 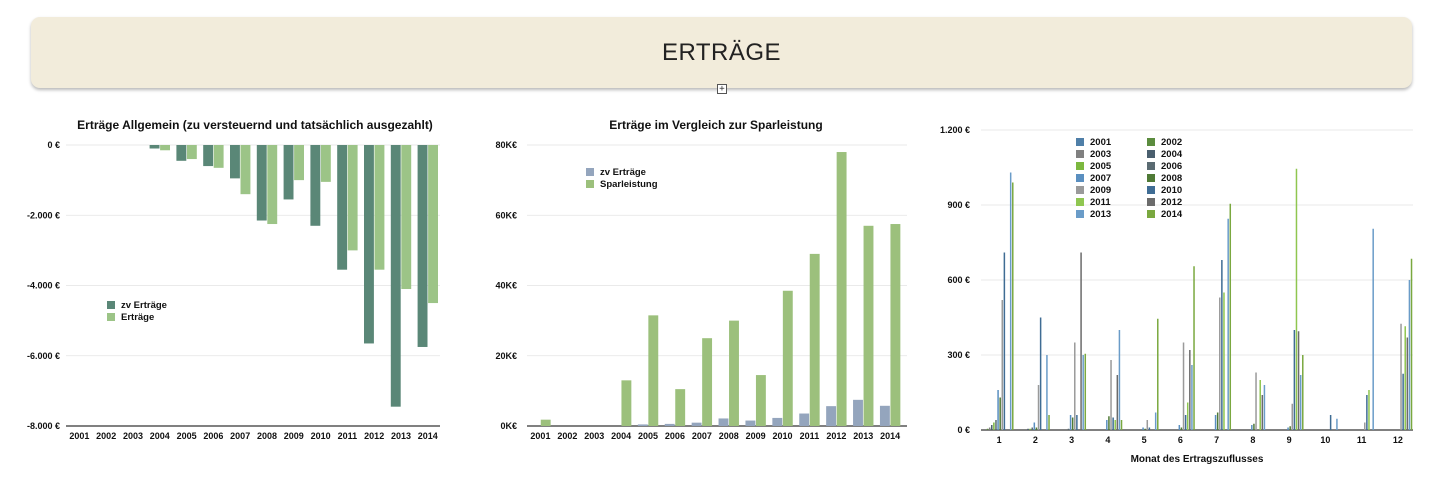 I want to click on x-tick-label: 2002, so click(x=106, y=436).